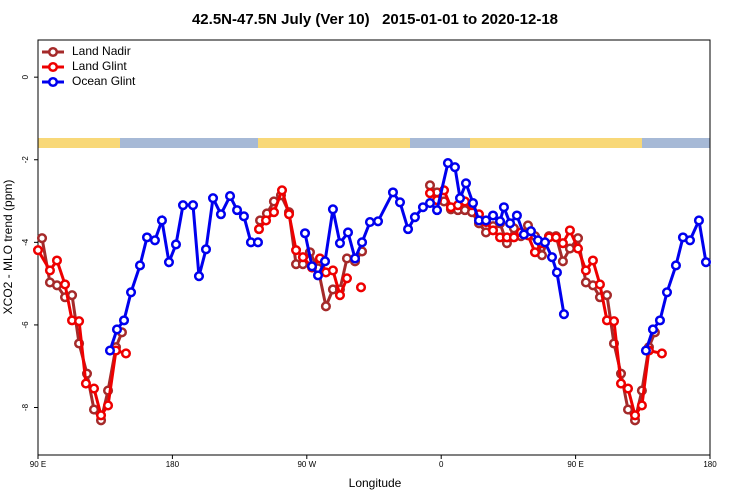 The image size is (750, 500). Describe the element at coordinates (104, 81) in the screenshot. I see `legend-label: Ocean Glint` at that location.